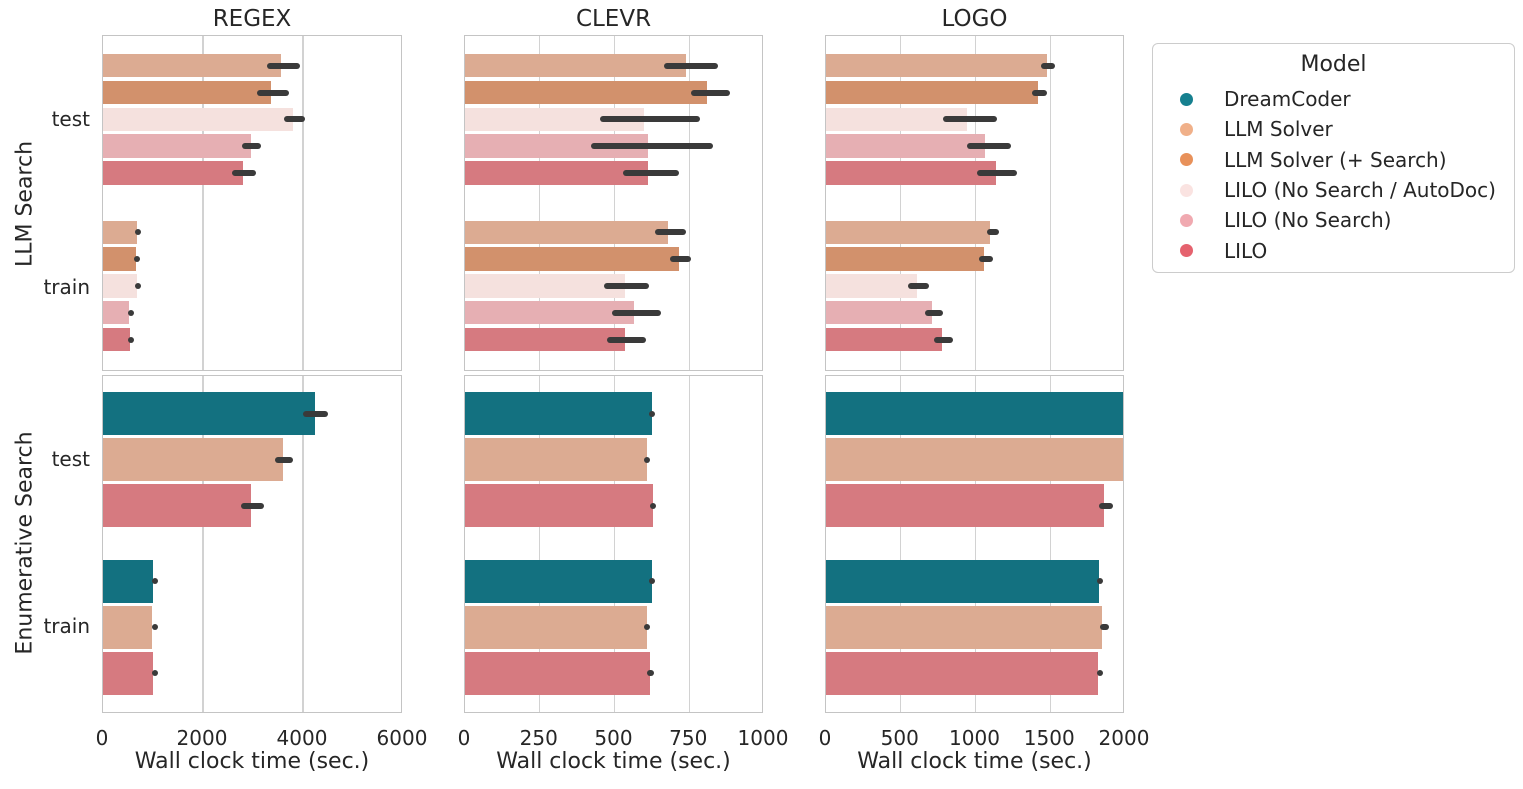 Image resolution: width=1523 pixels, height=789 pixels. I want to click on xtick-label-regex-2000: 2000, so click(202, 738).